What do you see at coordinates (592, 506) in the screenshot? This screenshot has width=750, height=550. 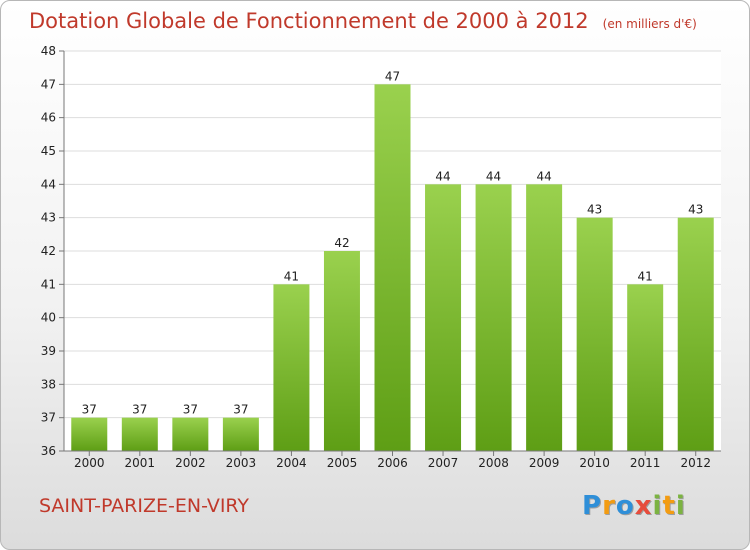 I see `logo-letter: P` at bounding box center [592, 506].